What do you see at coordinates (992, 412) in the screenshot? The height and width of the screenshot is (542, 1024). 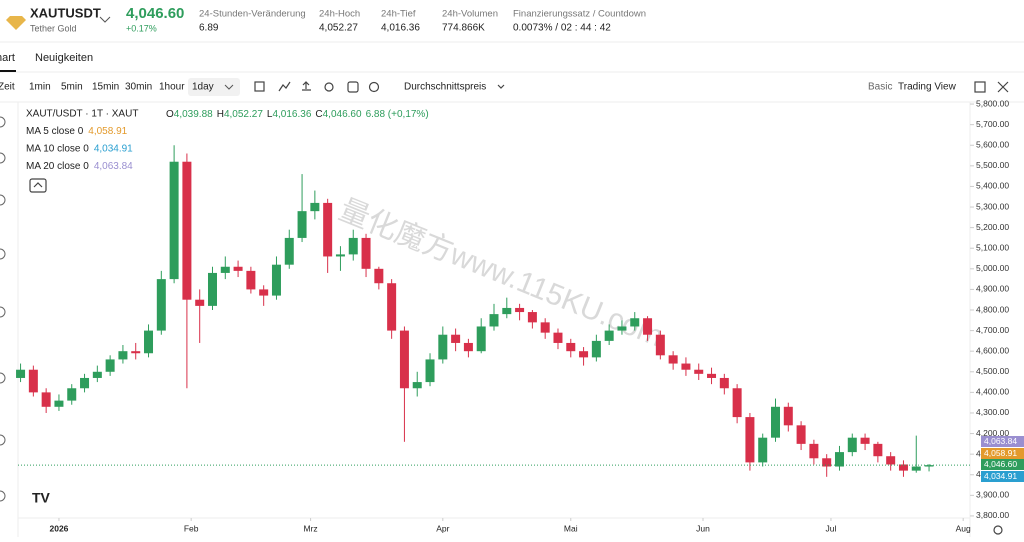 I see `y-tick-label: 4,300.00` at bounding box center [992, 412].